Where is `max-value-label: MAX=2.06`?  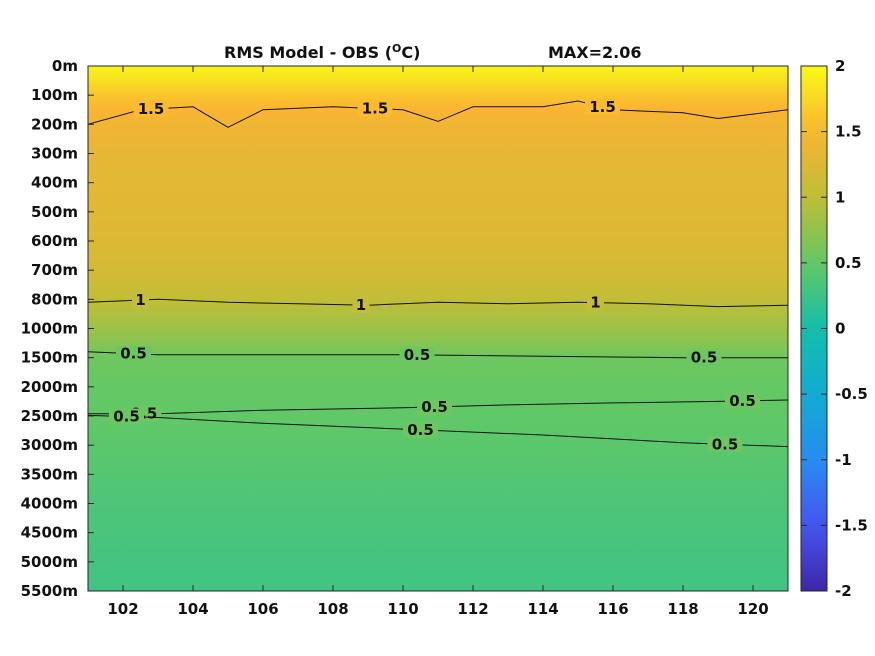 max-value-label: MAX=2.06 is located at coordinates (595, 52).